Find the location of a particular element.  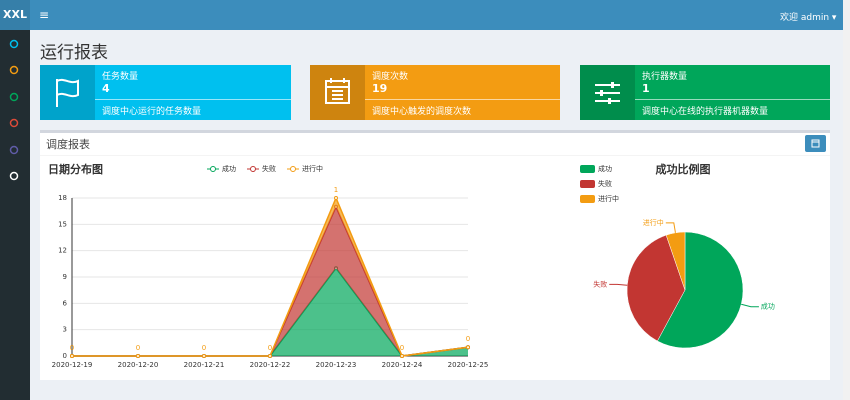

x-tick-label: 2020-12-21 is located at coordinates (204, 365).